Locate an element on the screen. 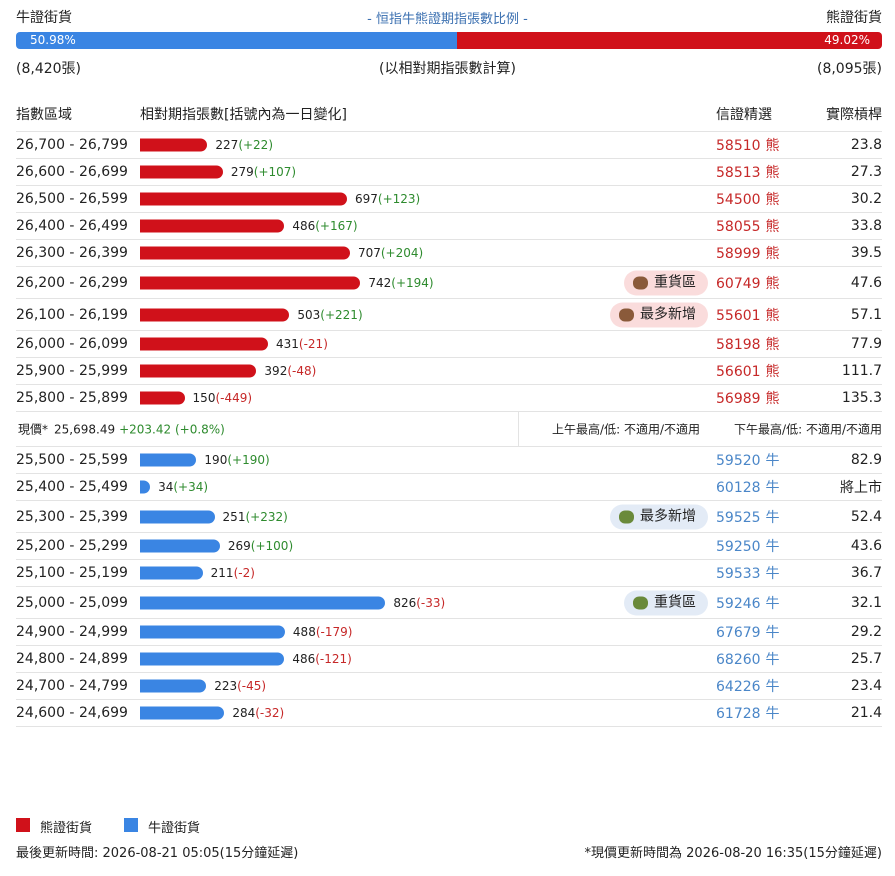  bar-label: 392(-48) is located at coordinates (290, 371).